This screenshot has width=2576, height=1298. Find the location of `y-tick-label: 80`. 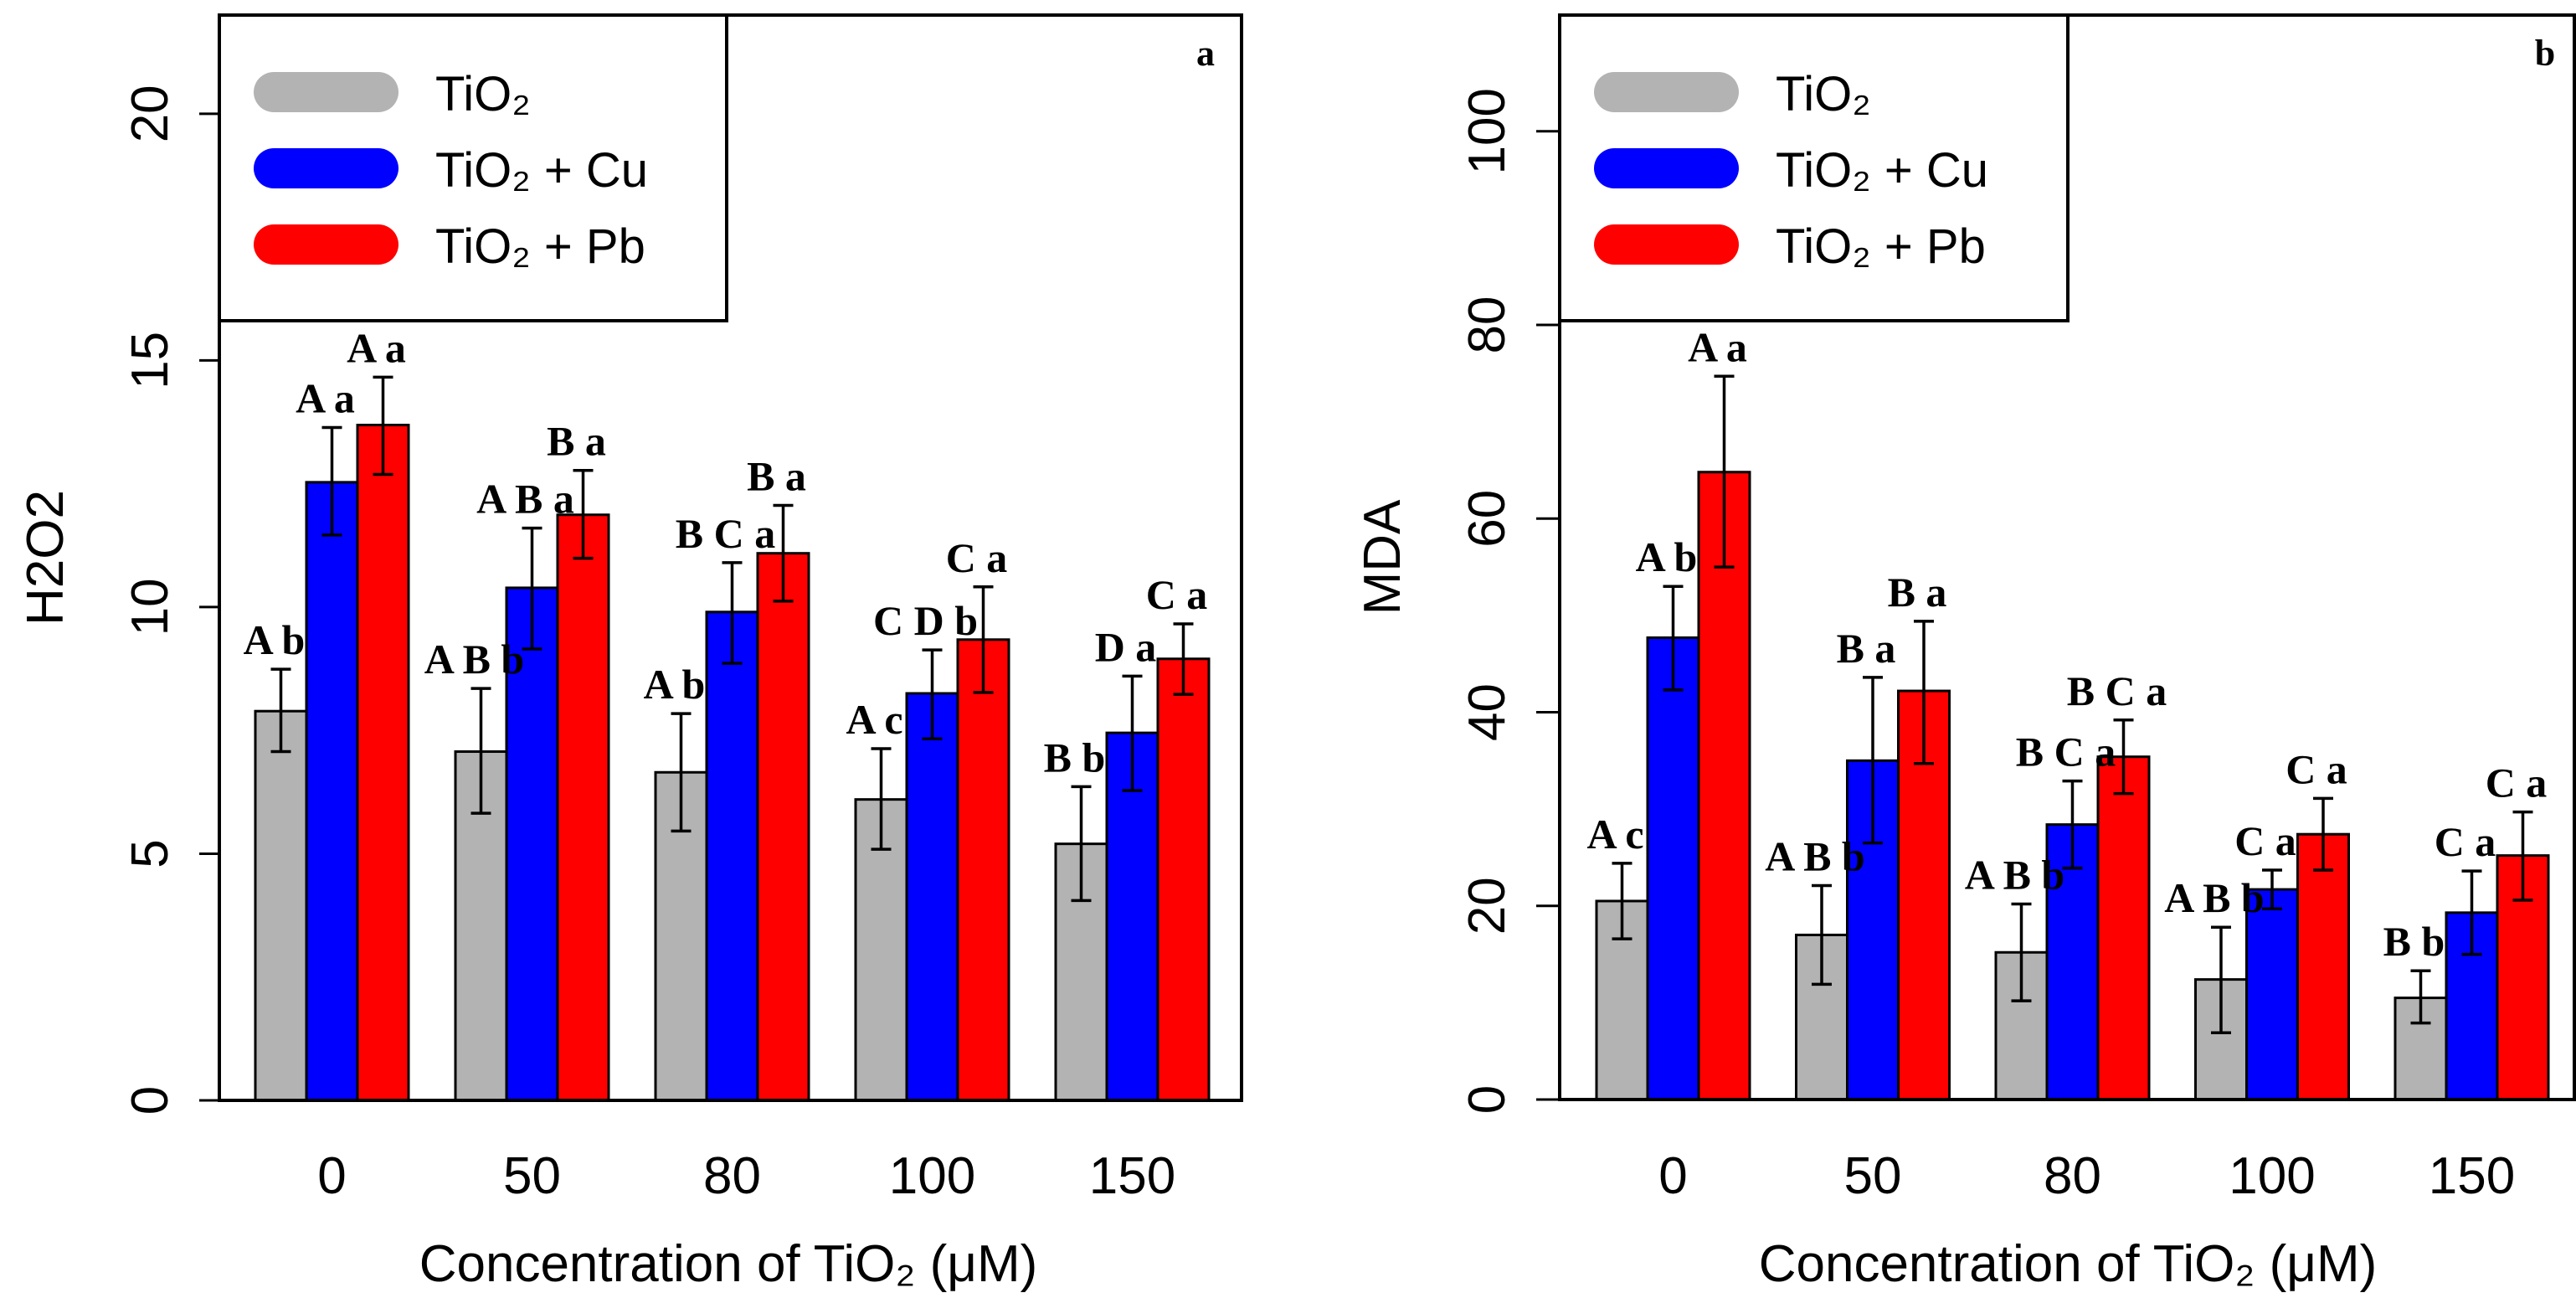

y-tick-label: 80 is located at coordinates (1487, 325).